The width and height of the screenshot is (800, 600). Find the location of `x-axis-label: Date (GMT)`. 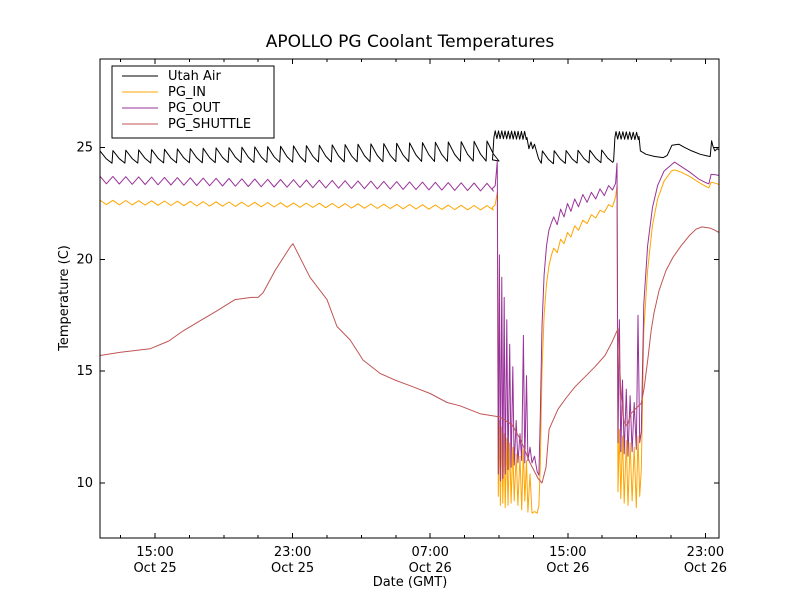

x-axis-label: Date (GMT) is located at coordinates (410, 582).